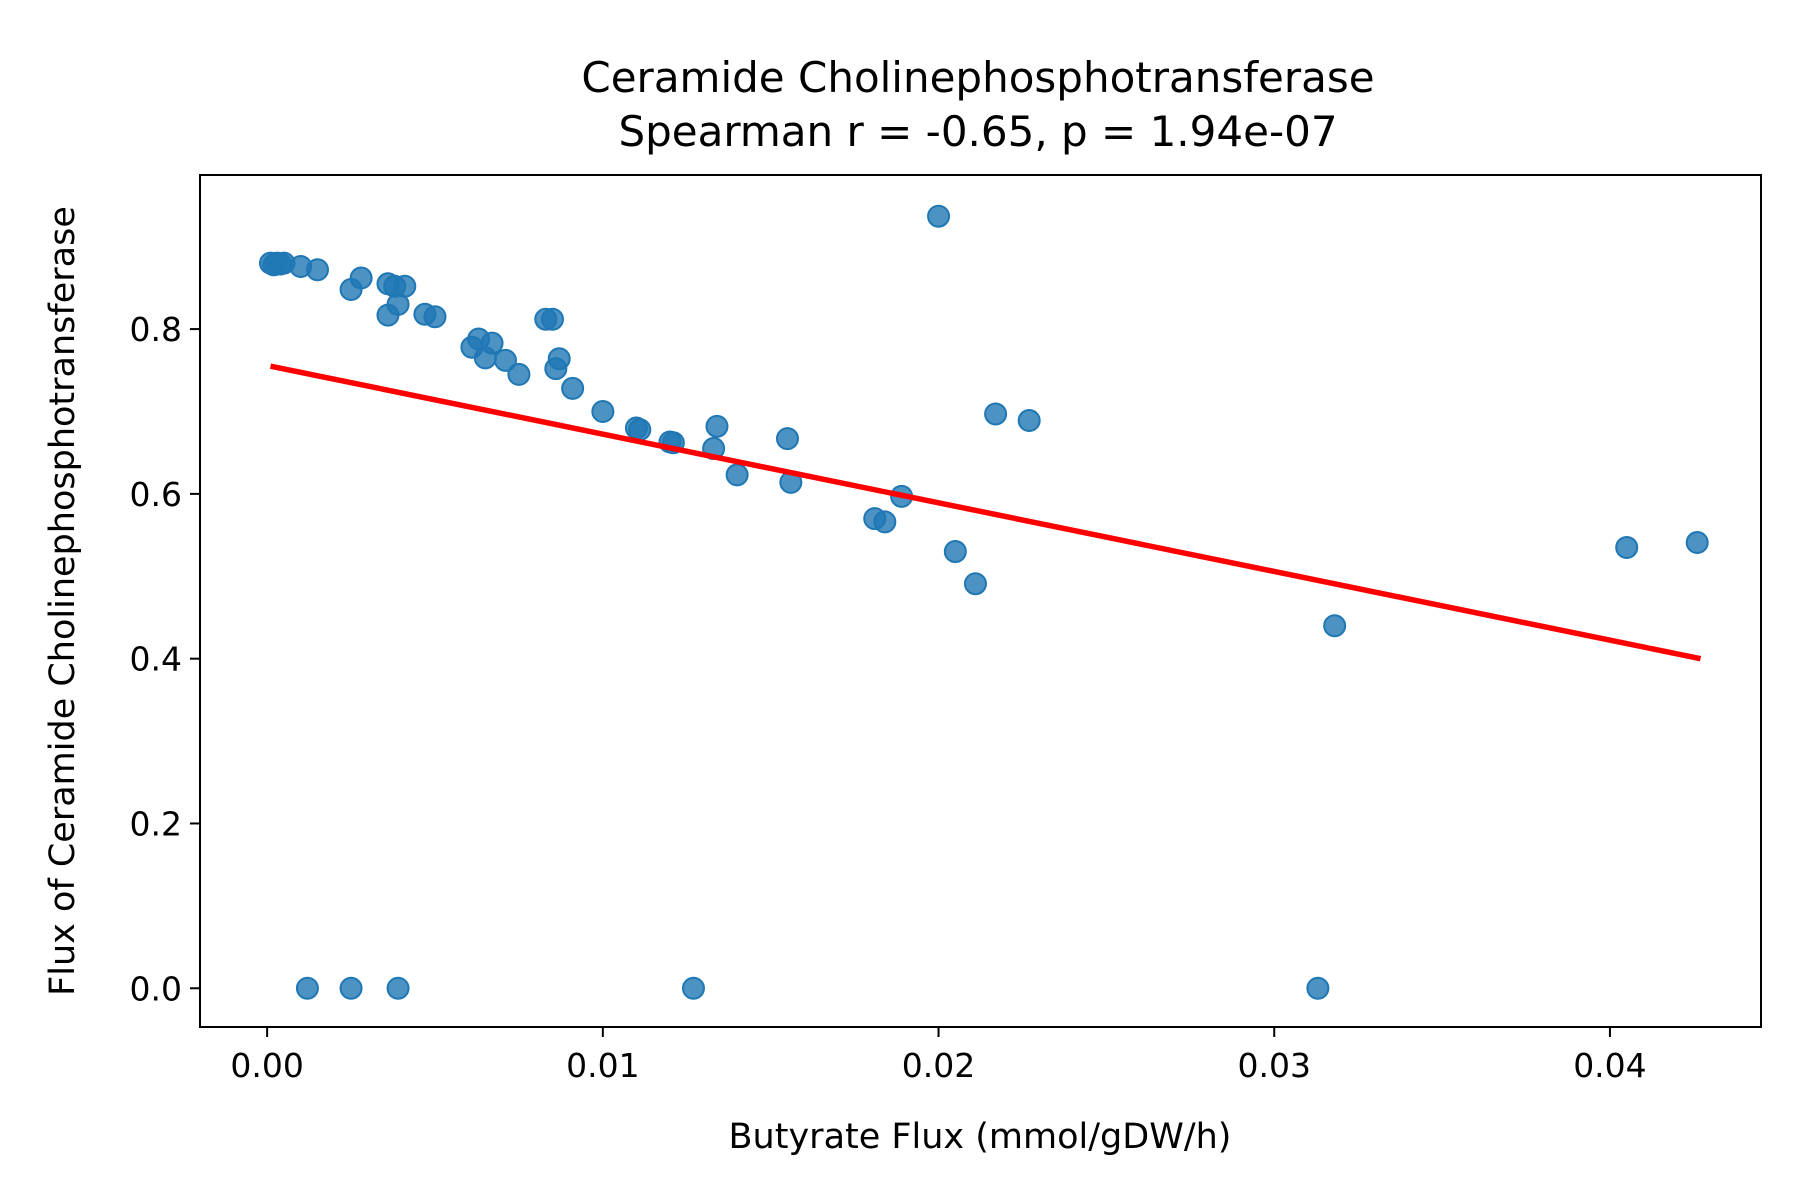 This screenshot has width=1800, height=1200. What do you see at coordinates (156, 823) in the screenshot?
I see `y-tick-label: 0.2` at bounding box center [156, 823].